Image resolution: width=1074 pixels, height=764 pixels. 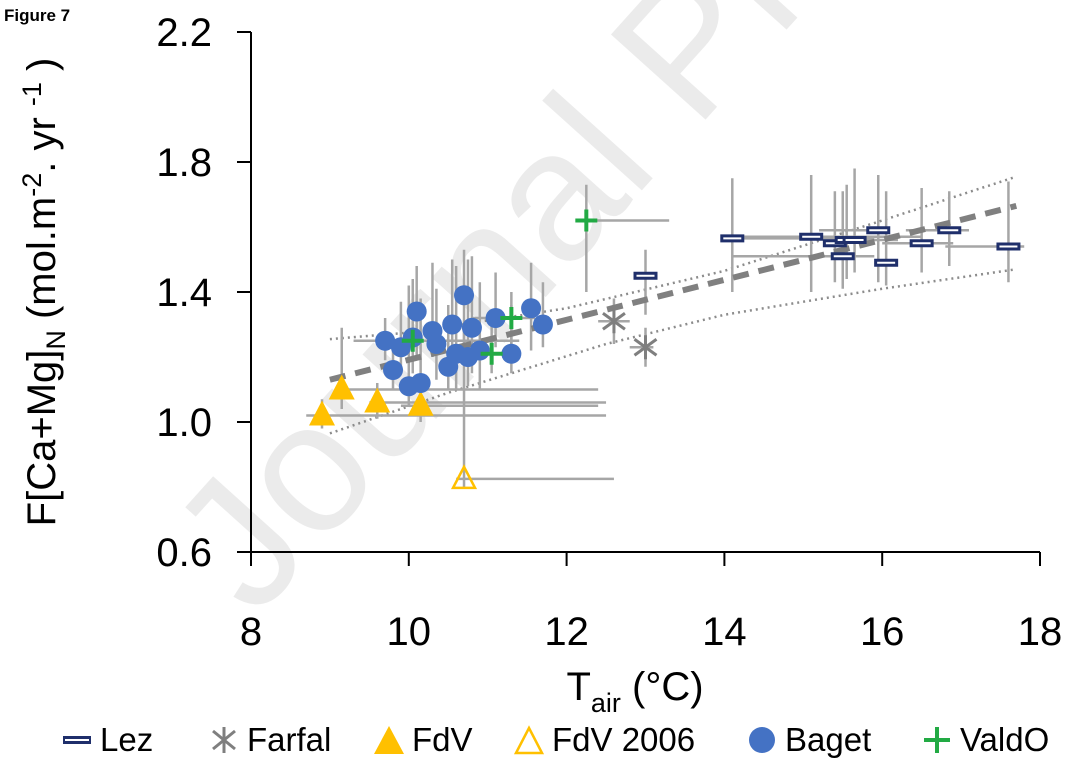 I want to click on confidence-band-lower, so click(x=673, y=351).